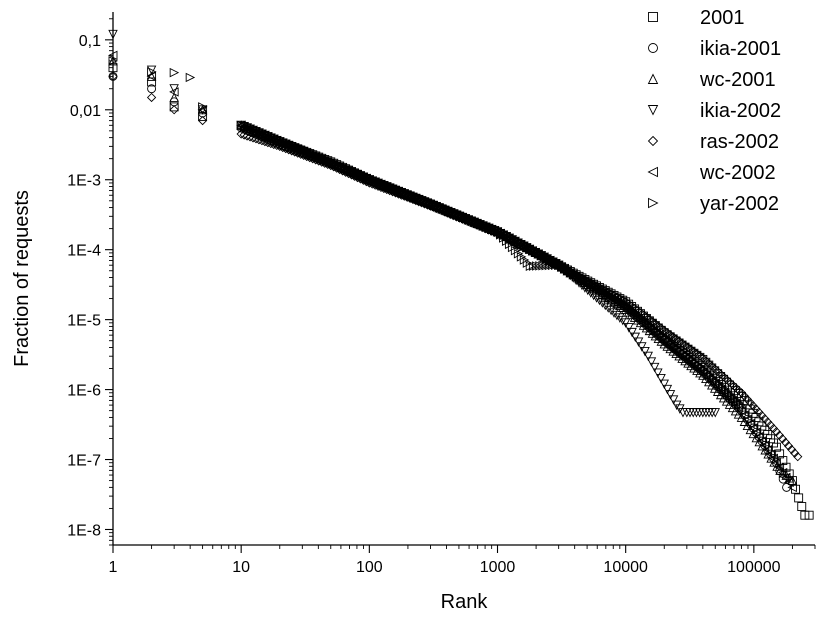 This screenshot has width=825, height=625. What do you see at coordinates (740, 111) in the screenshot?
I see `legend-label: ikia-2002` at bounding box center [740, 111].